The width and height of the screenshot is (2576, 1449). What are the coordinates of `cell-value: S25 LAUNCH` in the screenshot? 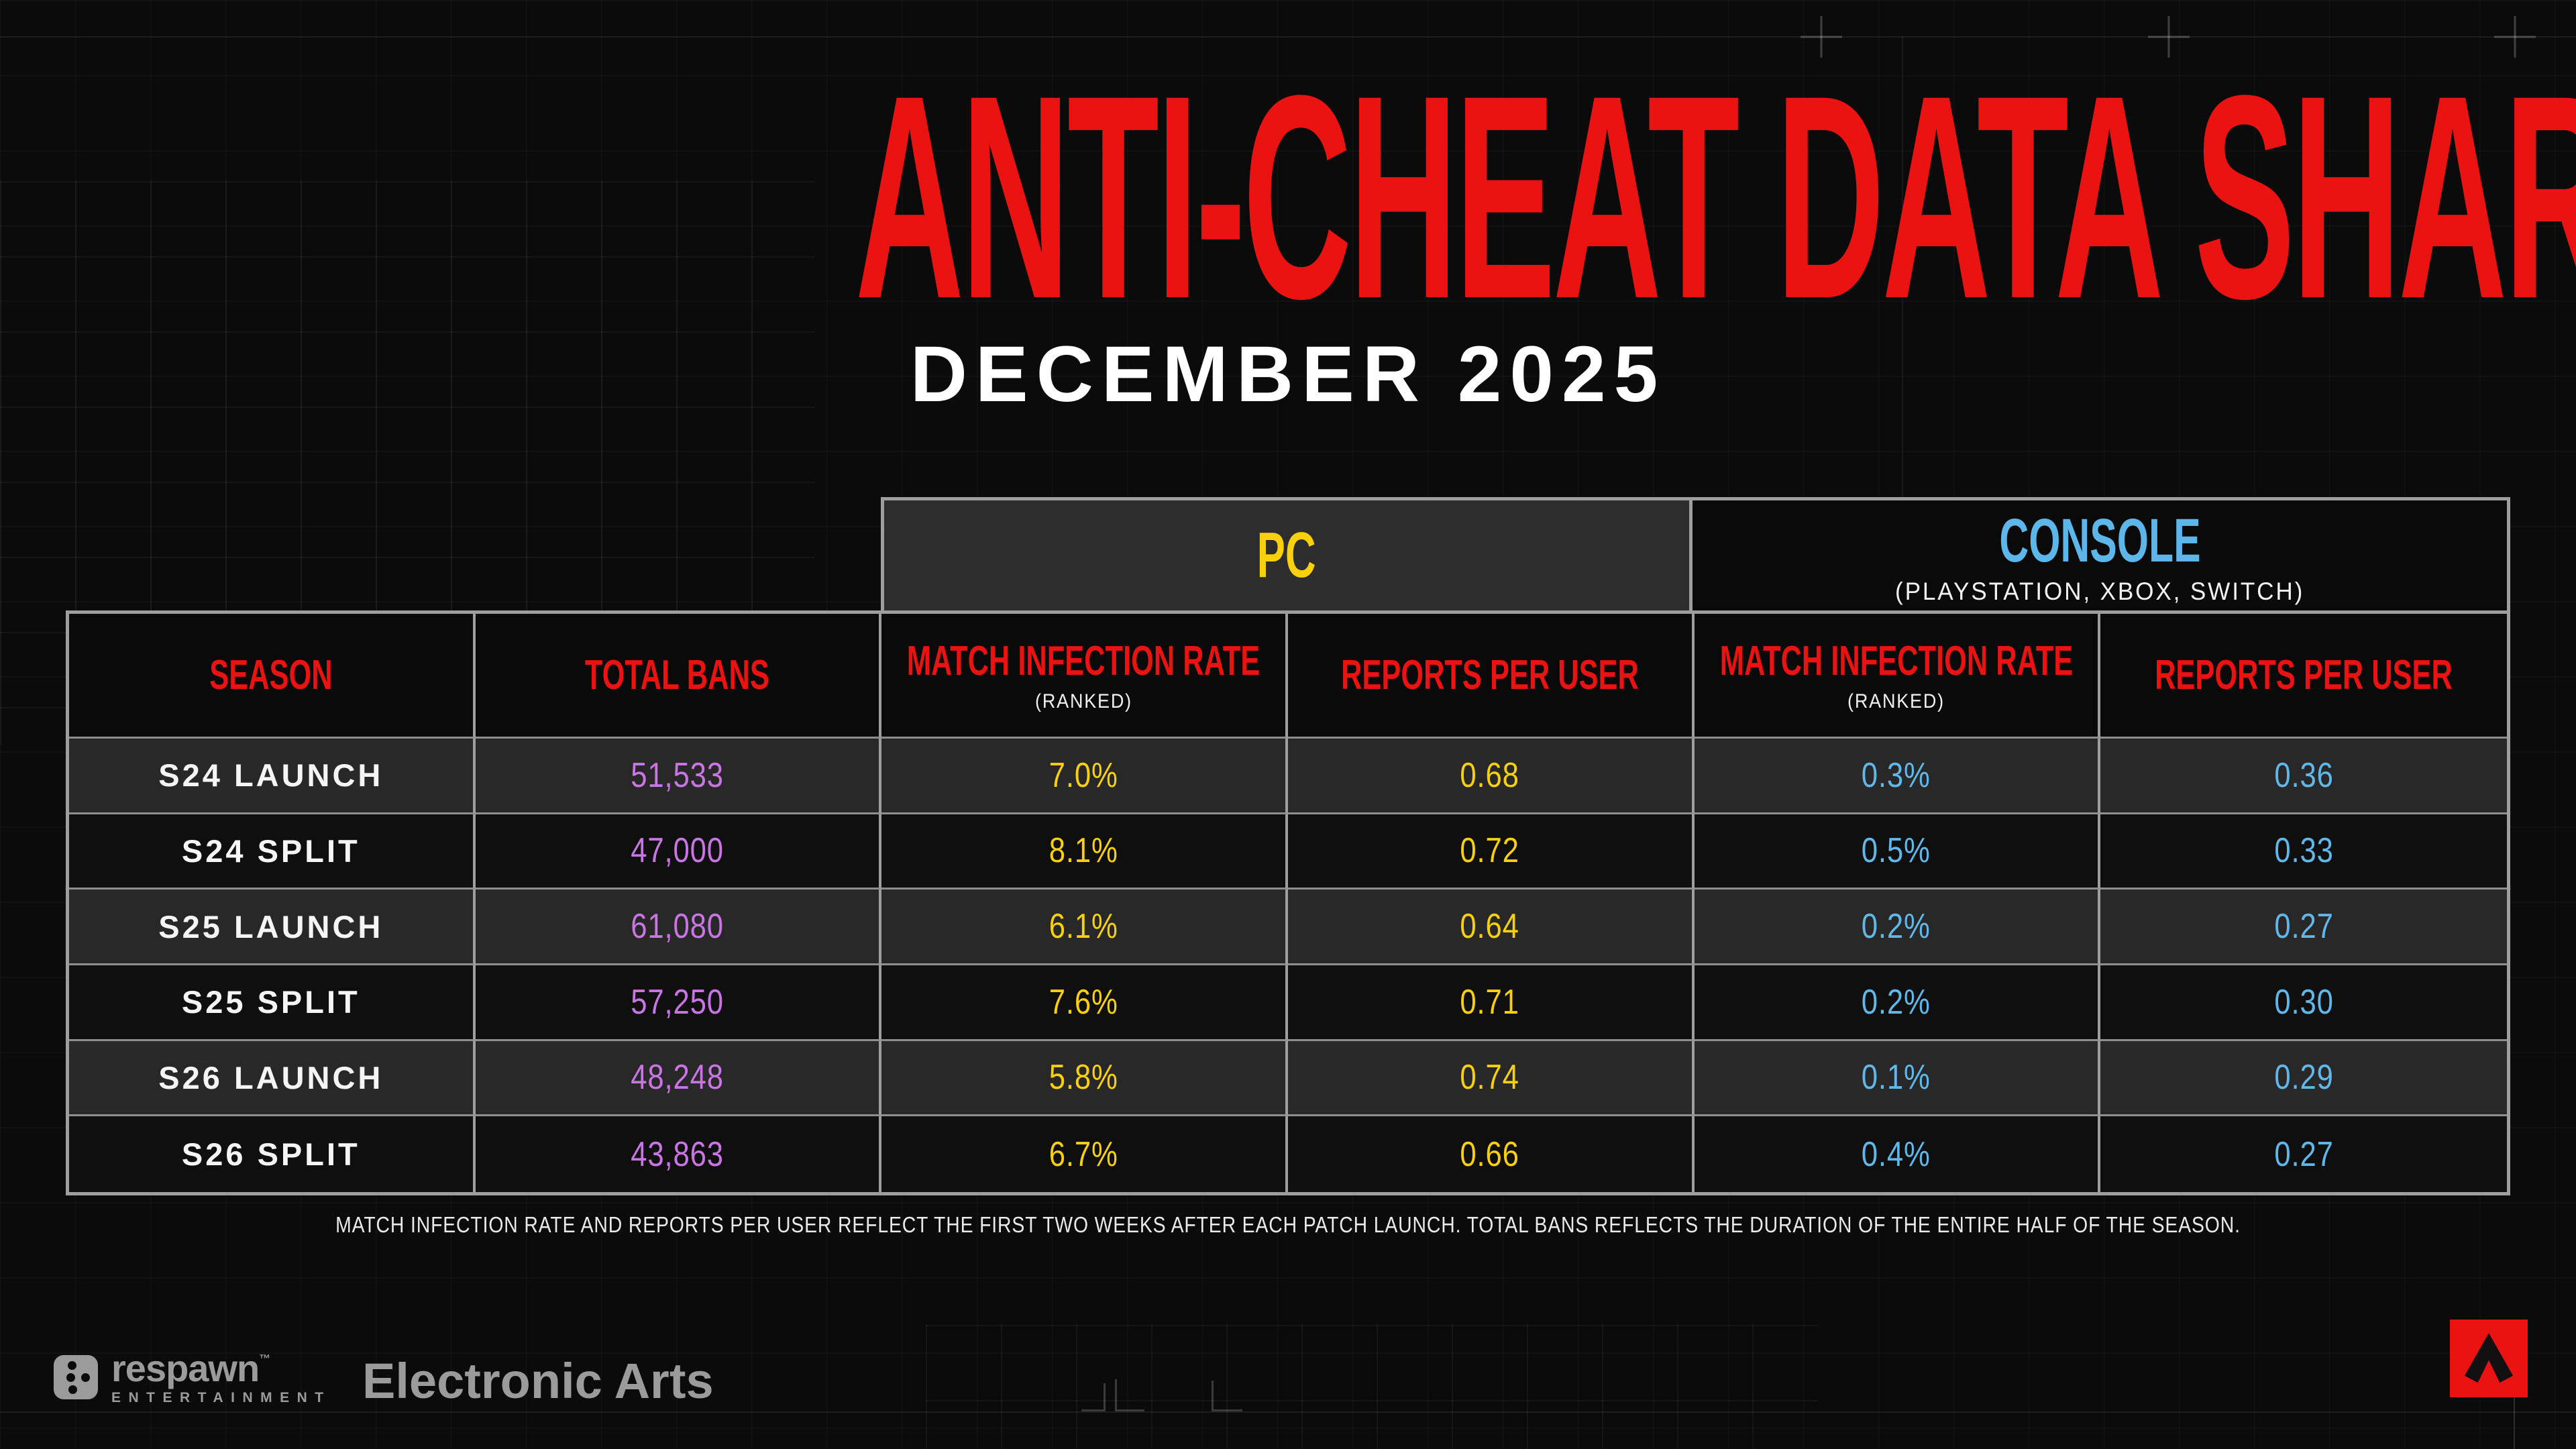 It's located at (271, 926).